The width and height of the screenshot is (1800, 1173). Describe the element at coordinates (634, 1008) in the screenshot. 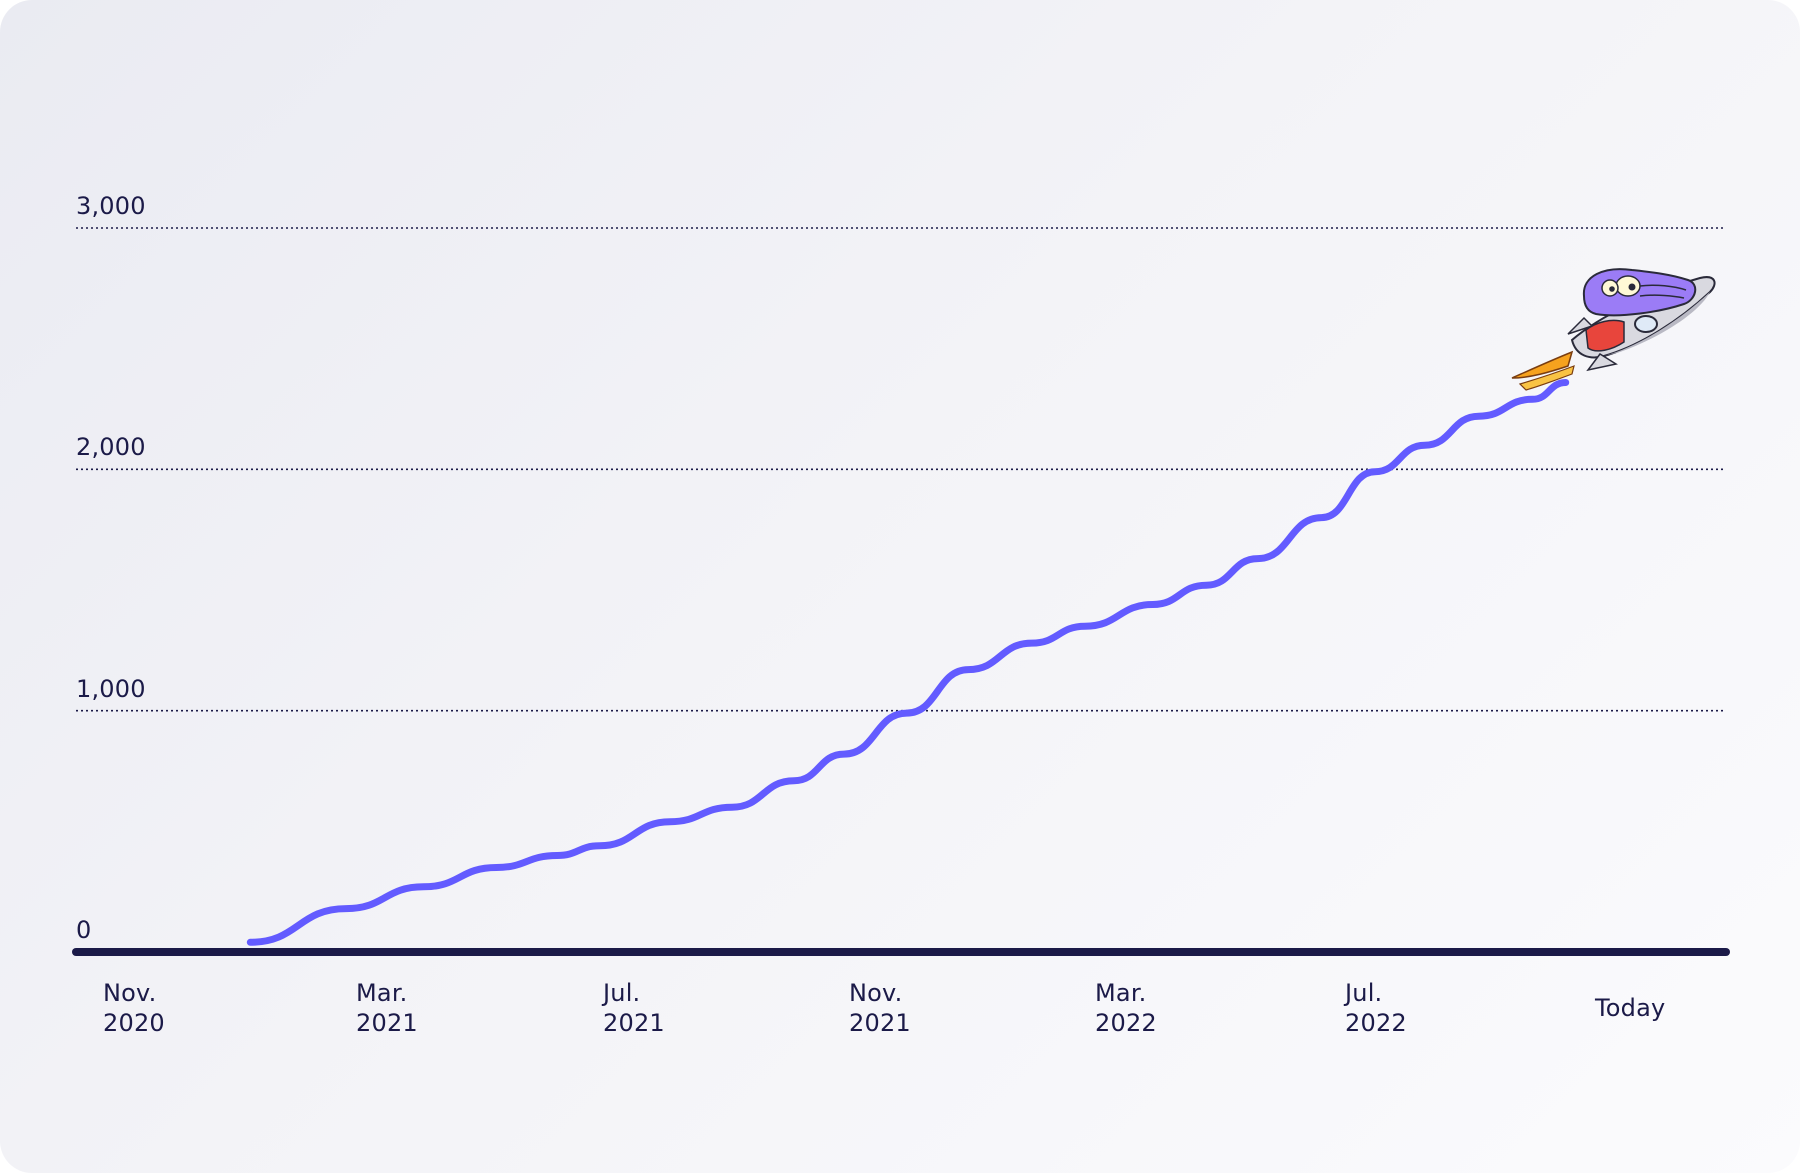

I see `x-tick-label: Jul. 2021` at that location.